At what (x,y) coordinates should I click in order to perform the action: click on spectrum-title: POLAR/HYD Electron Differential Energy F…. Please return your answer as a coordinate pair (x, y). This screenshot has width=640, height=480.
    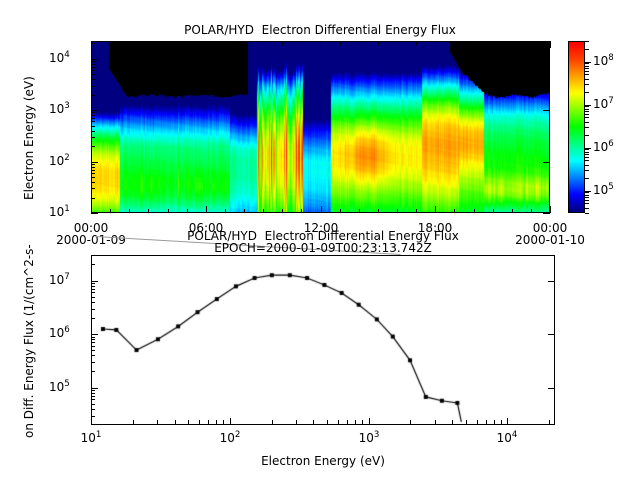
    Looking at the image, I should click on (323, 236).